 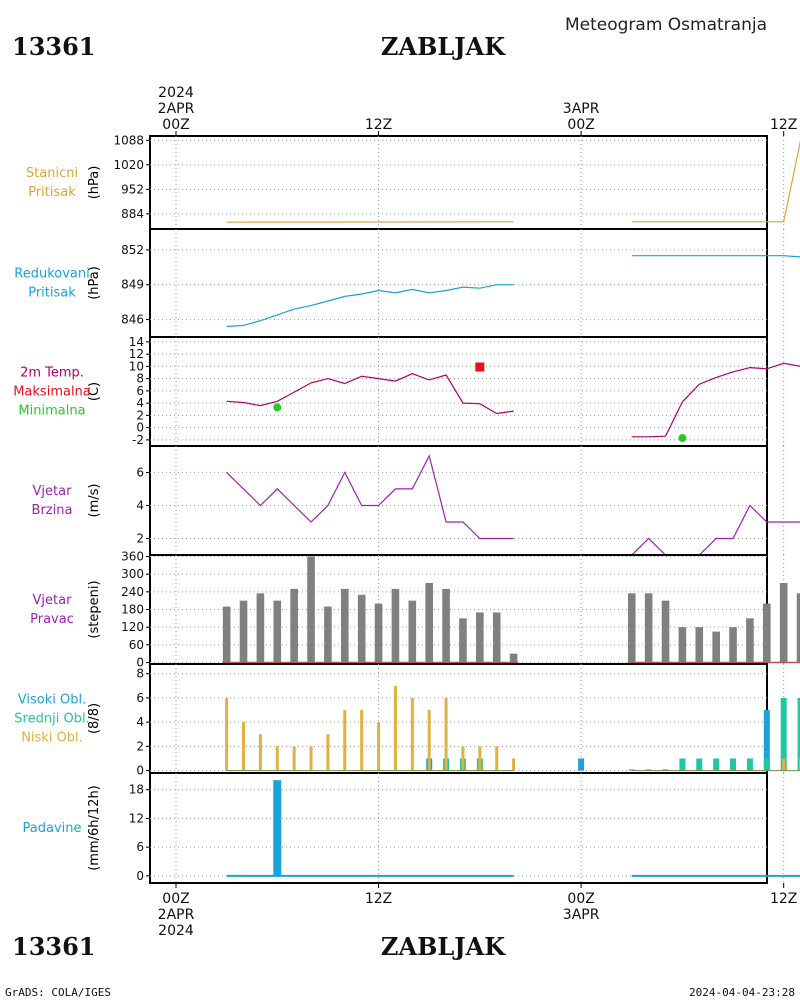 I want to click on time-label-top: 3APR, so click(x=581, y=109).